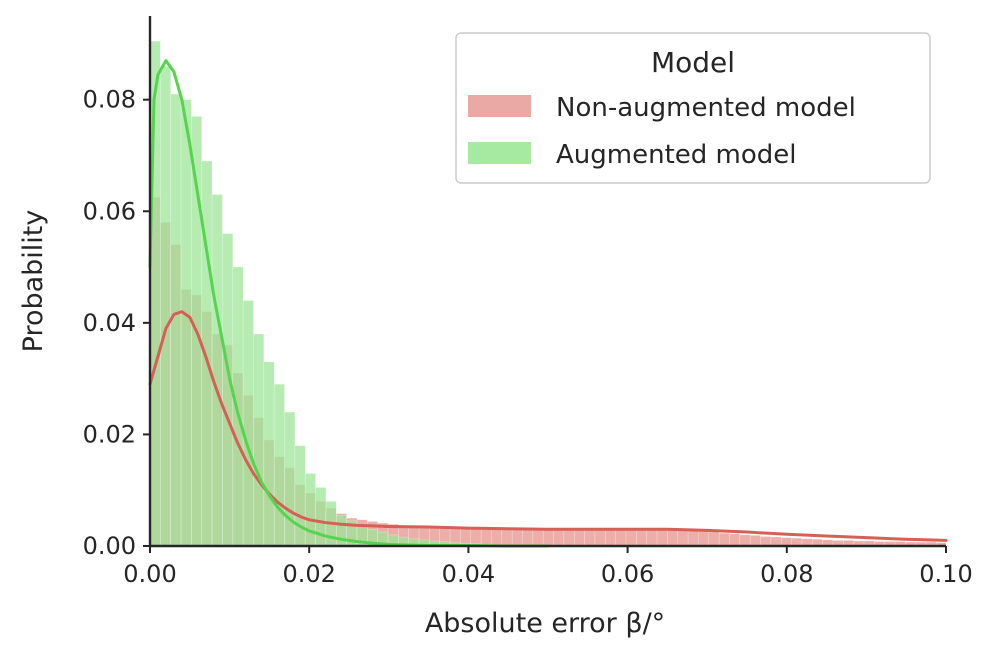 The image size is (998, 657). Describe the element at coordinates (545, 623) in the screenshot. I see `x-axis-label: Absolute error β/°` at that location.